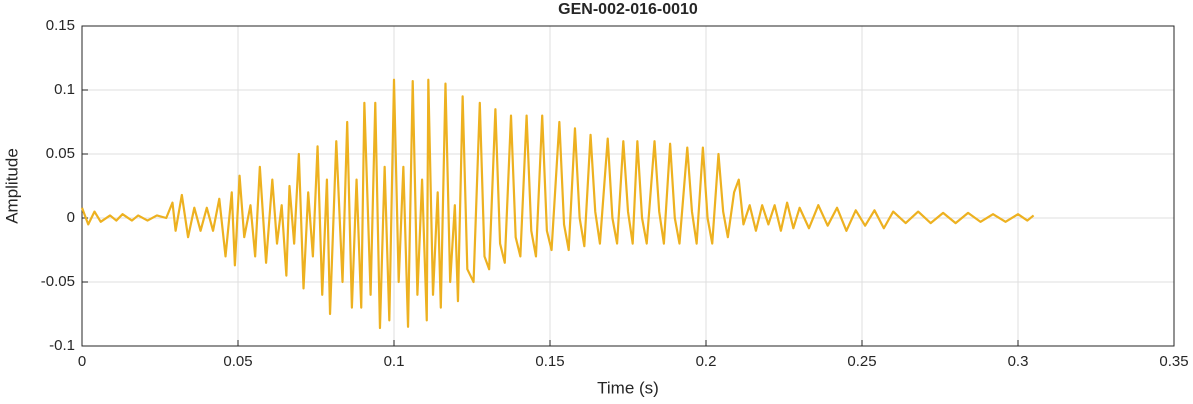  Describe the element at coordinates (394, 361) in the screenshot. I see `x-tick-label: 0.1` at that location.